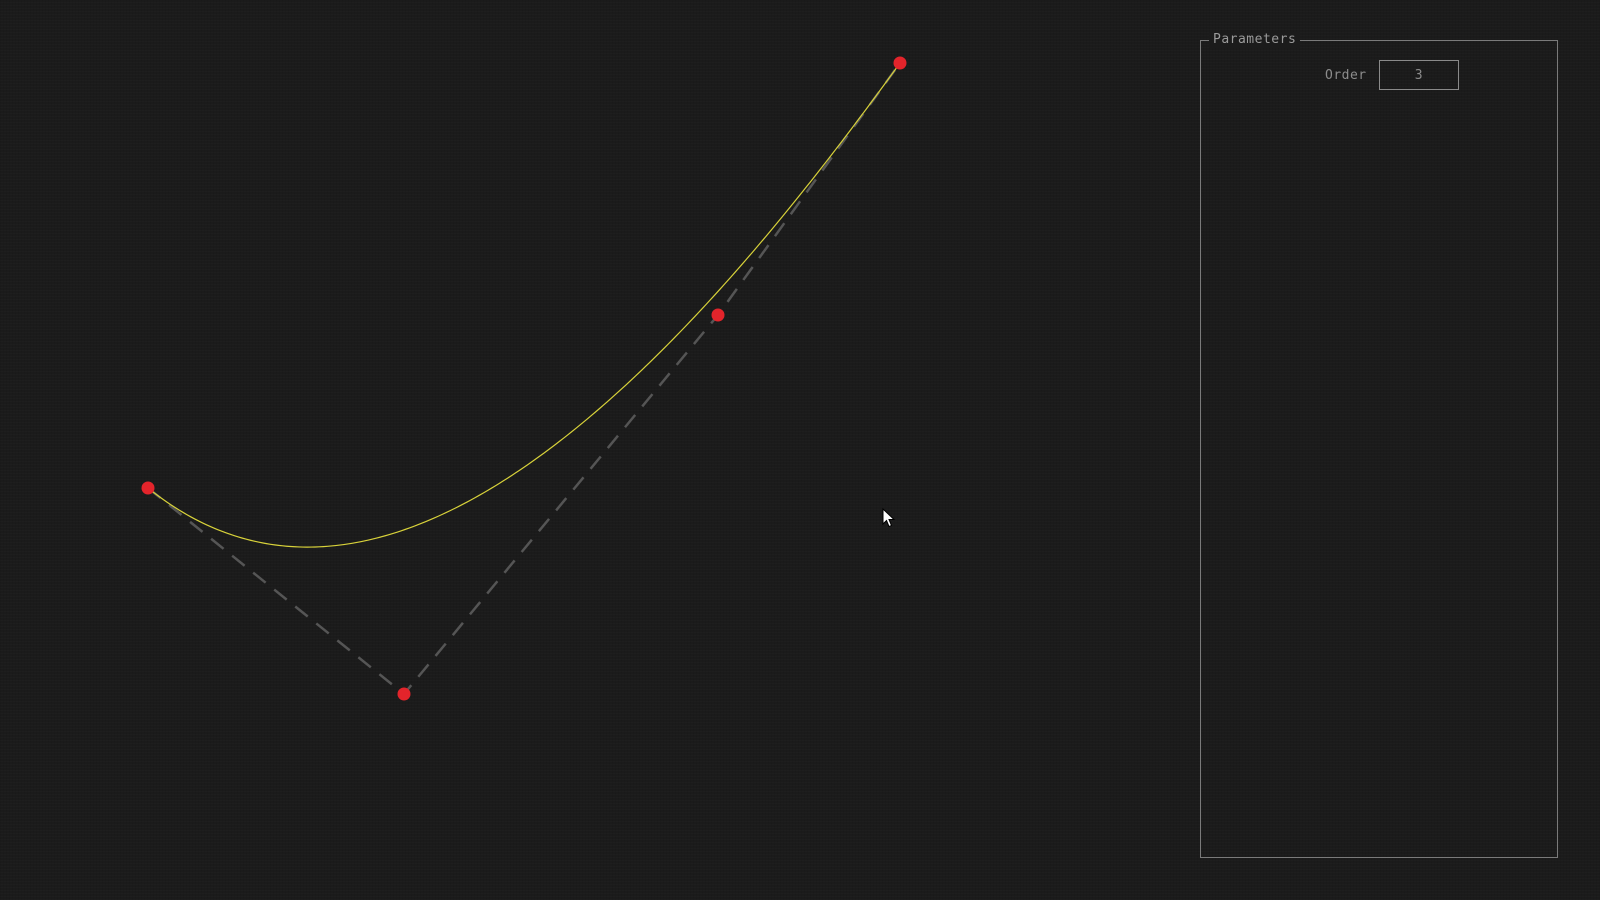  I want to click on order-input, so click(1418, 75).